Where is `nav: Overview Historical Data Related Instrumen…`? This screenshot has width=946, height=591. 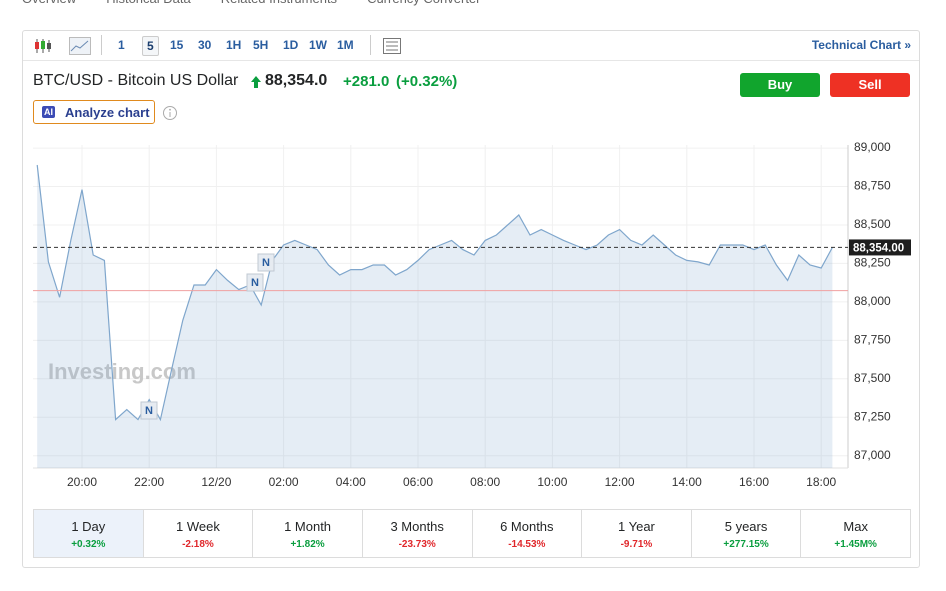
nav: Overview Historical Data Related Instrumen… is located at coordinates (251, 3).